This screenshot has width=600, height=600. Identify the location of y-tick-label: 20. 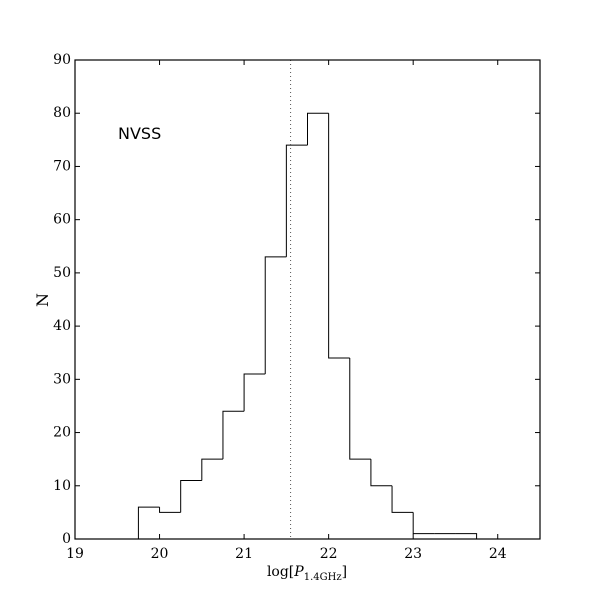
(62, 433).